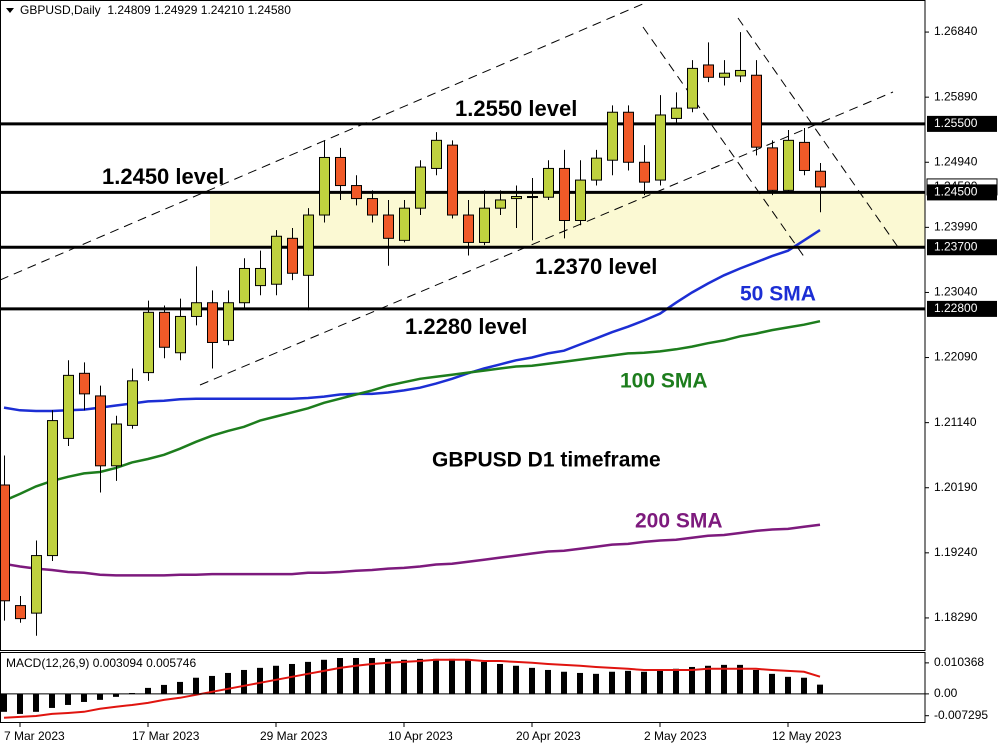  What do you see at coordinates (596, 266) in the screenshot?
I see `level-text: 1.2370 level` at bounding box center [596, 266].